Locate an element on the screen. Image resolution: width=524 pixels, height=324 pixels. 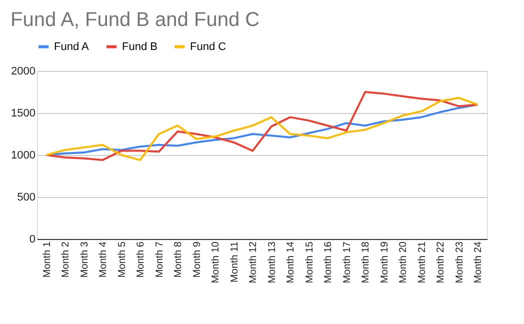
x-tick-label: Month 24 is located at coordinates (478, 262).